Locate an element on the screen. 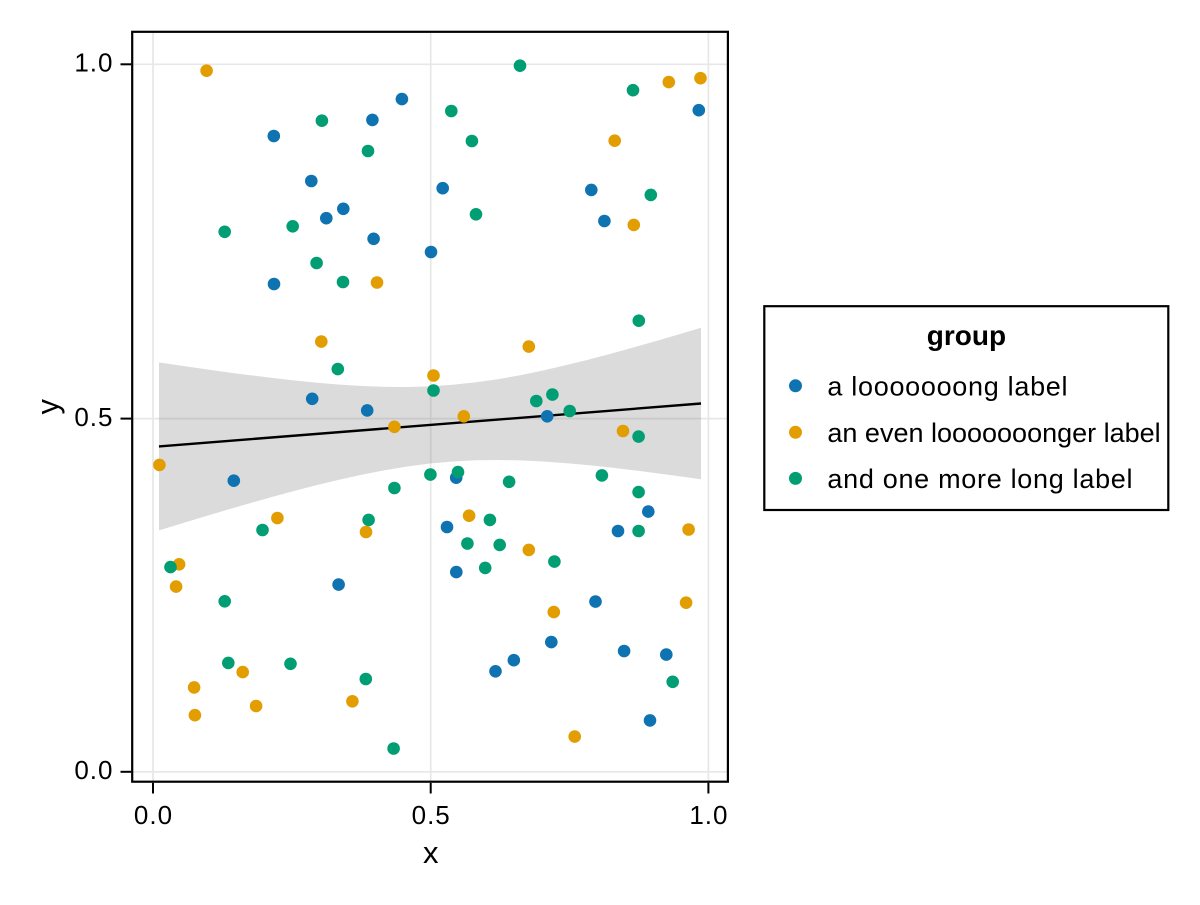 The height and width of the screenshot is (905, 1200). svg-text: x is located at coordinates (431, 852).